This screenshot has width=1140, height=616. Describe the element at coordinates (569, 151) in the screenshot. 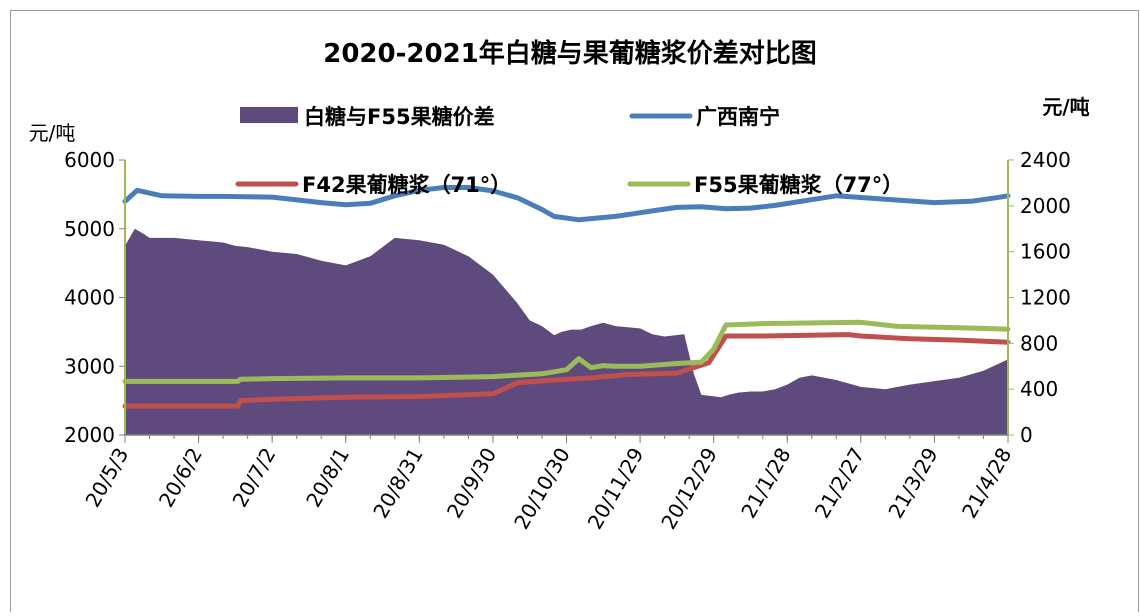

I see `legend: 白糖与F55果糖价差 广西南宁 F42果葡糖浆（71°） F55果葡糖浆（77°）` at that location.